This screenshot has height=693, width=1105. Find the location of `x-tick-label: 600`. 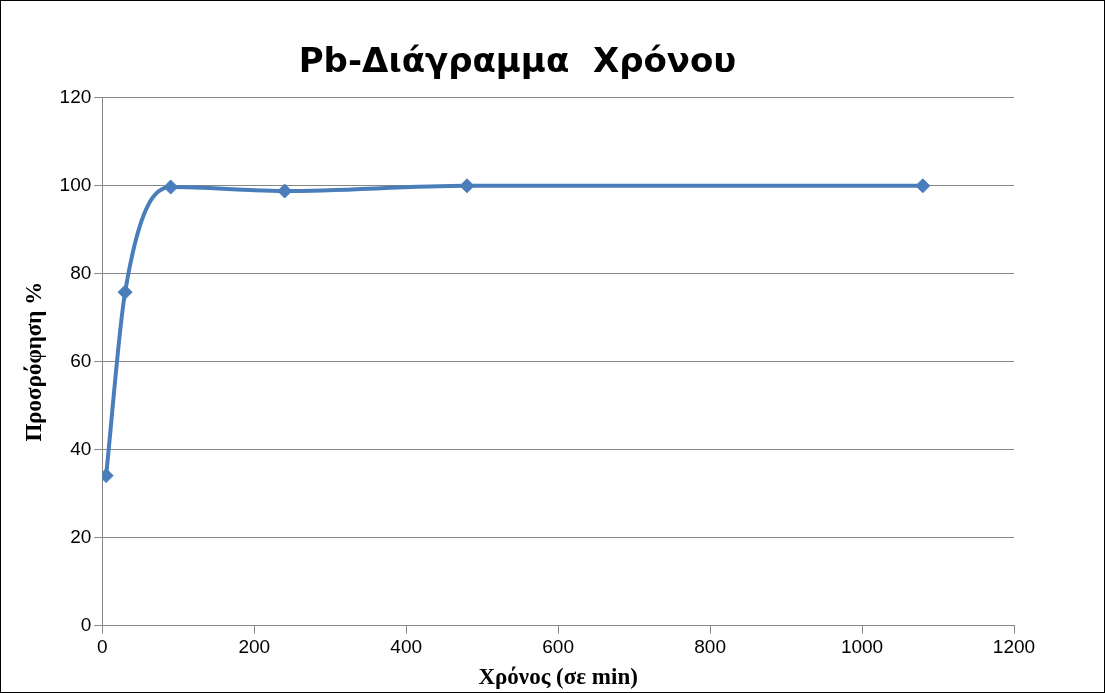

x-tick-label: 600 is located at coordinates (558, 647).